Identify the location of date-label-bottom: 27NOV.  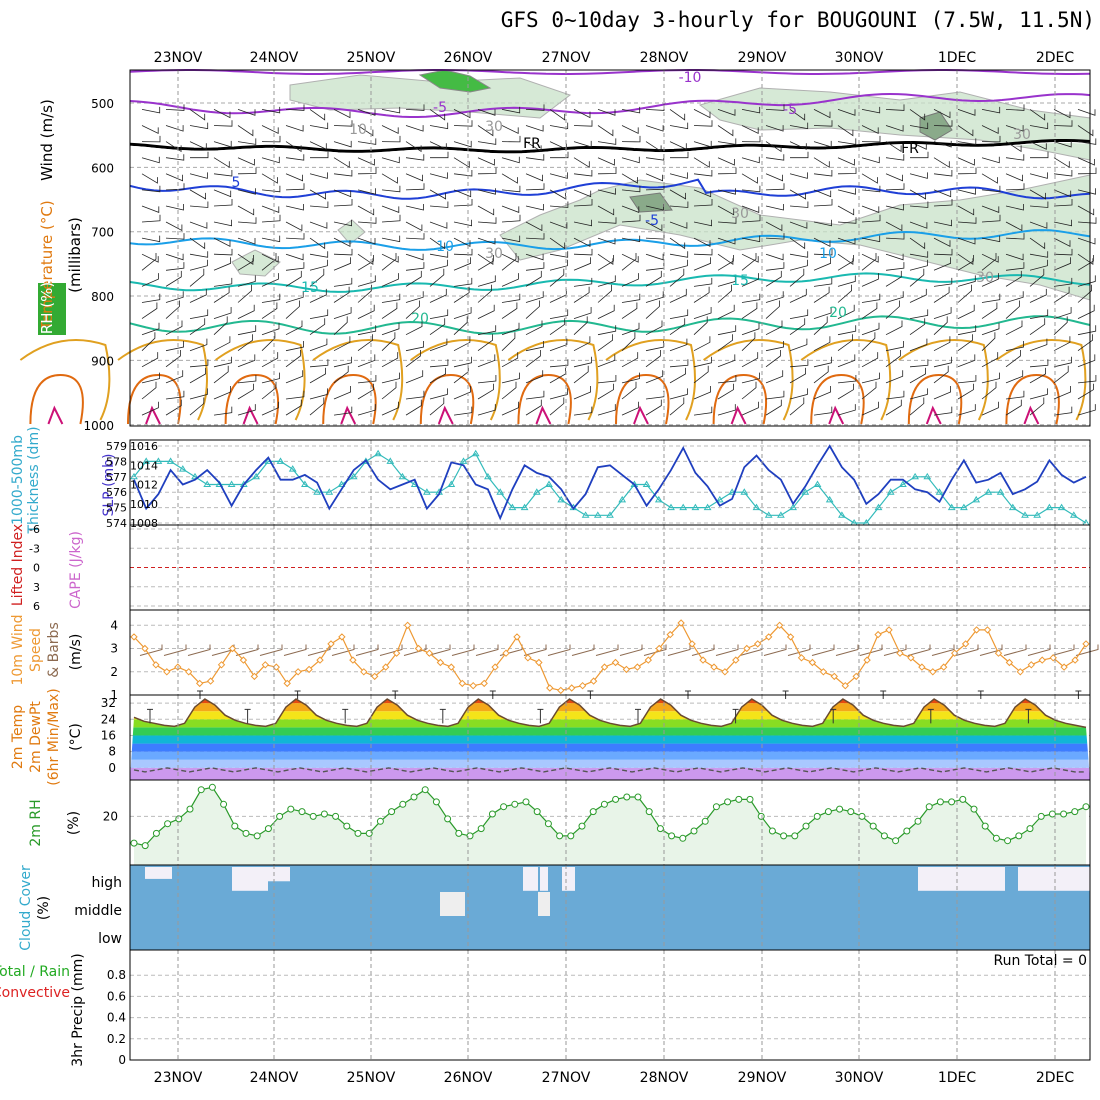
(566, 1078).